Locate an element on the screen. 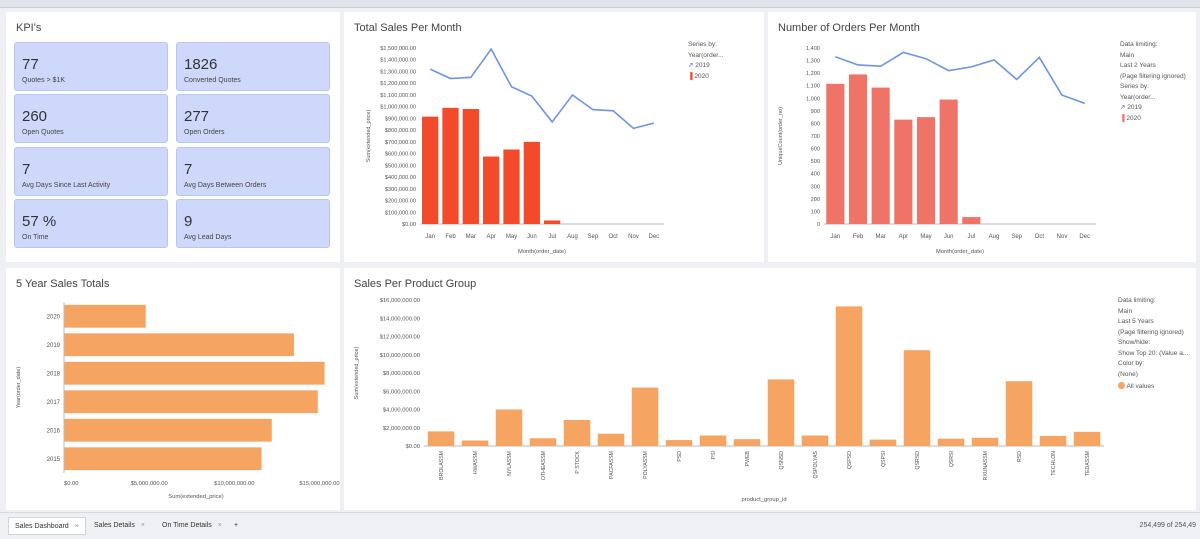  add-tab-button: + is located at coordinates (236, 526).